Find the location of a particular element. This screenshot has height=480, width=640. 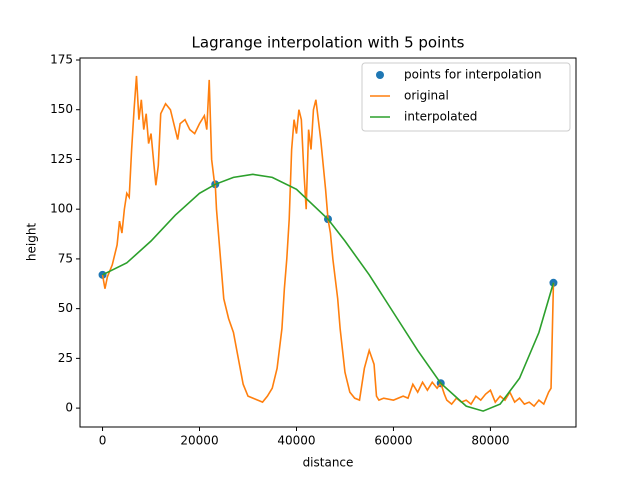

x-axis-label: distance is located at coordinates (328, 463).